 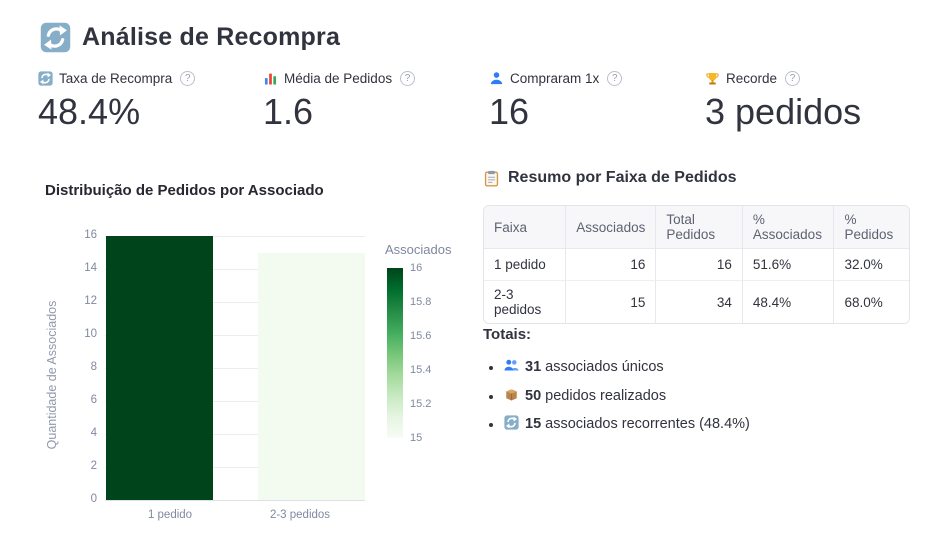 I want to click on summary-title: Resumo por Faixa de Pedidos, so click(x=622, y=177).